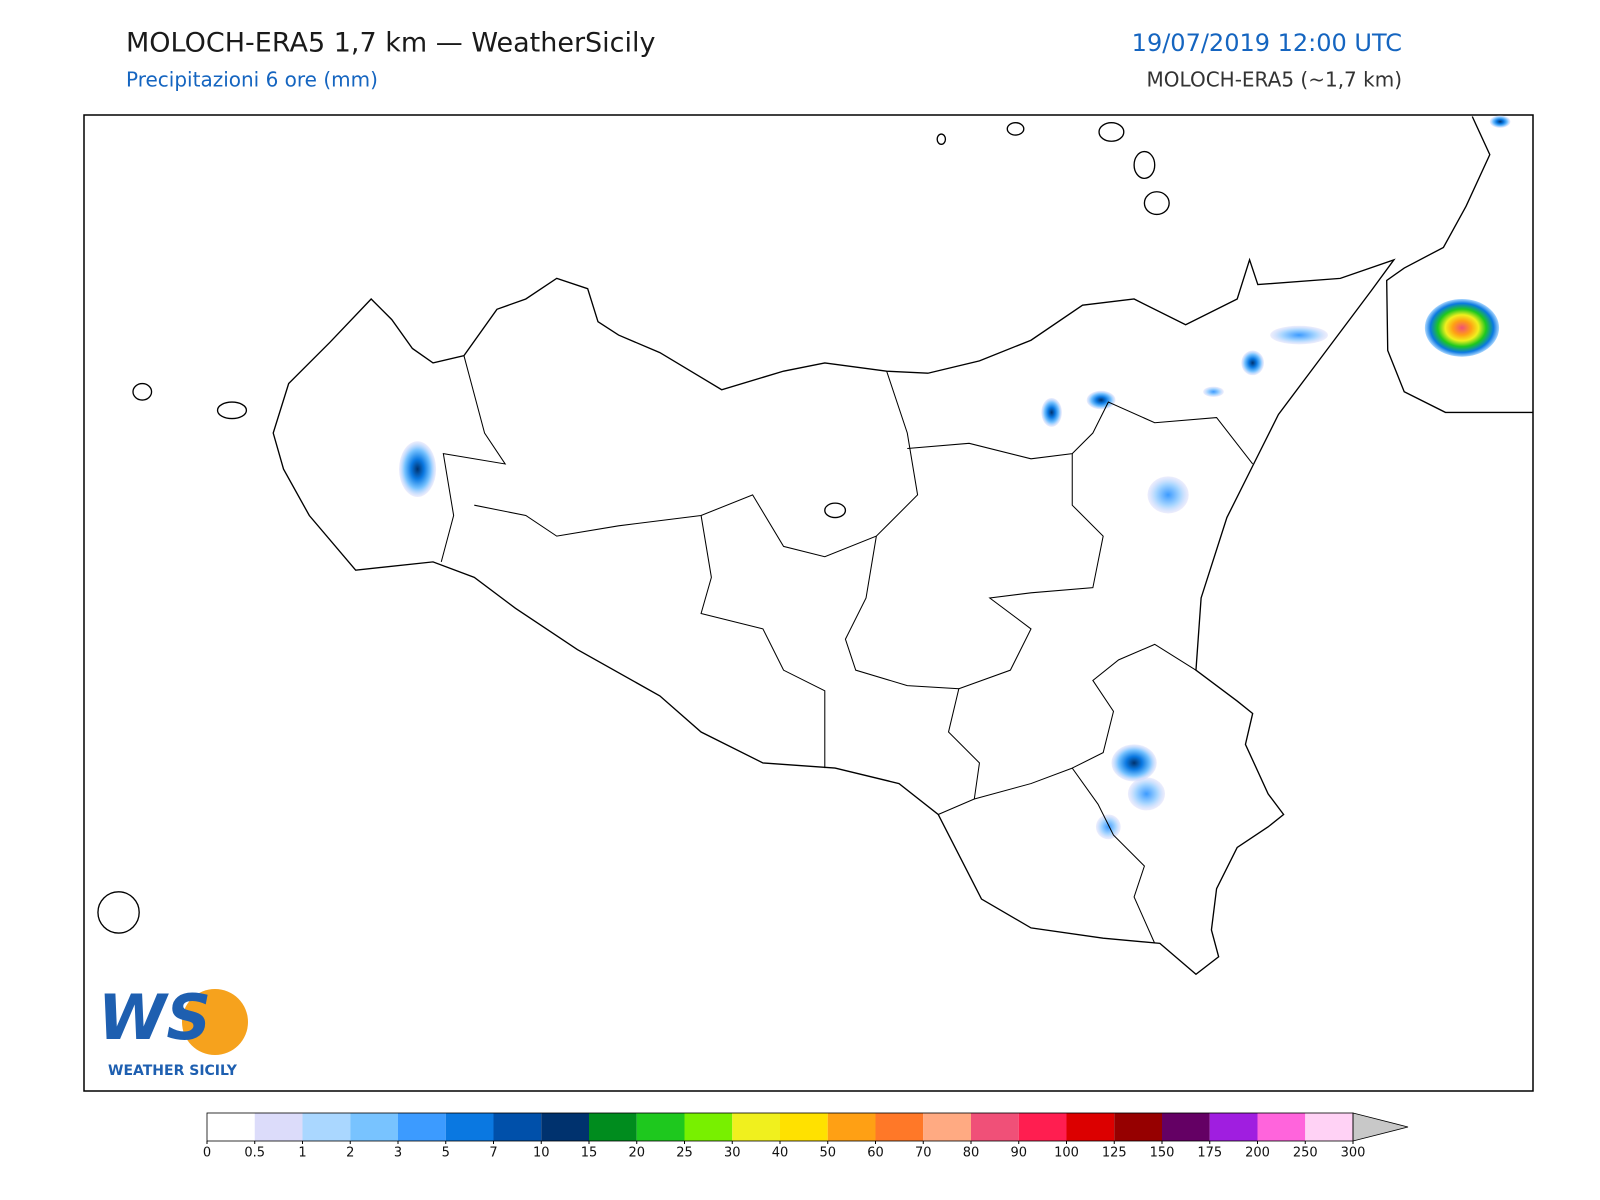 This screenshot has height=1200, width=1600. I want to click on logo-text: WEATHER SICILY, so click(173, 1071).